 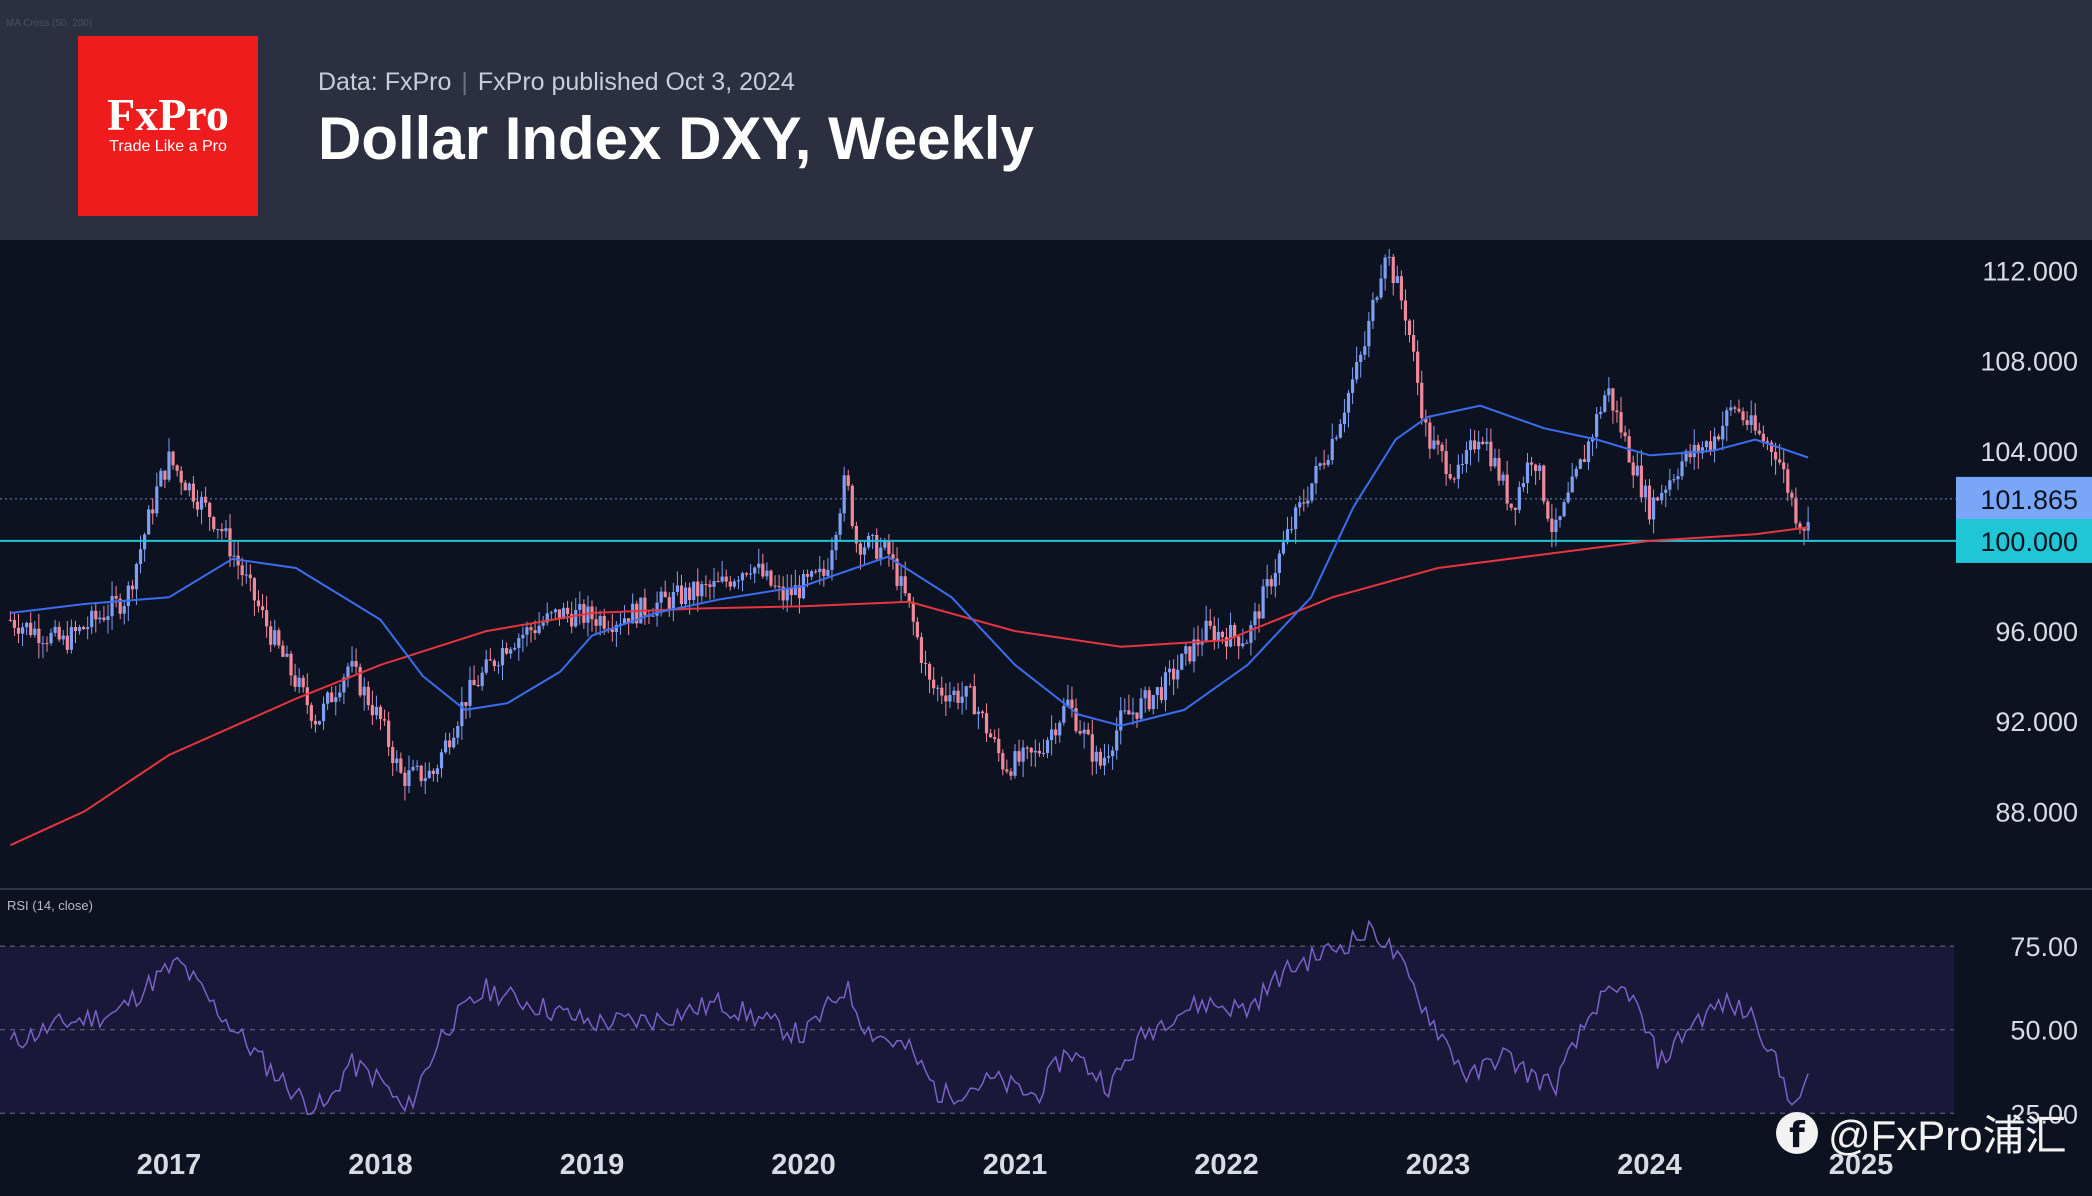 What do you see at coordinates (2036, 632) in the screenshot?
I see `price-axis-label: 96.000` at bounding box center [2036, 632].